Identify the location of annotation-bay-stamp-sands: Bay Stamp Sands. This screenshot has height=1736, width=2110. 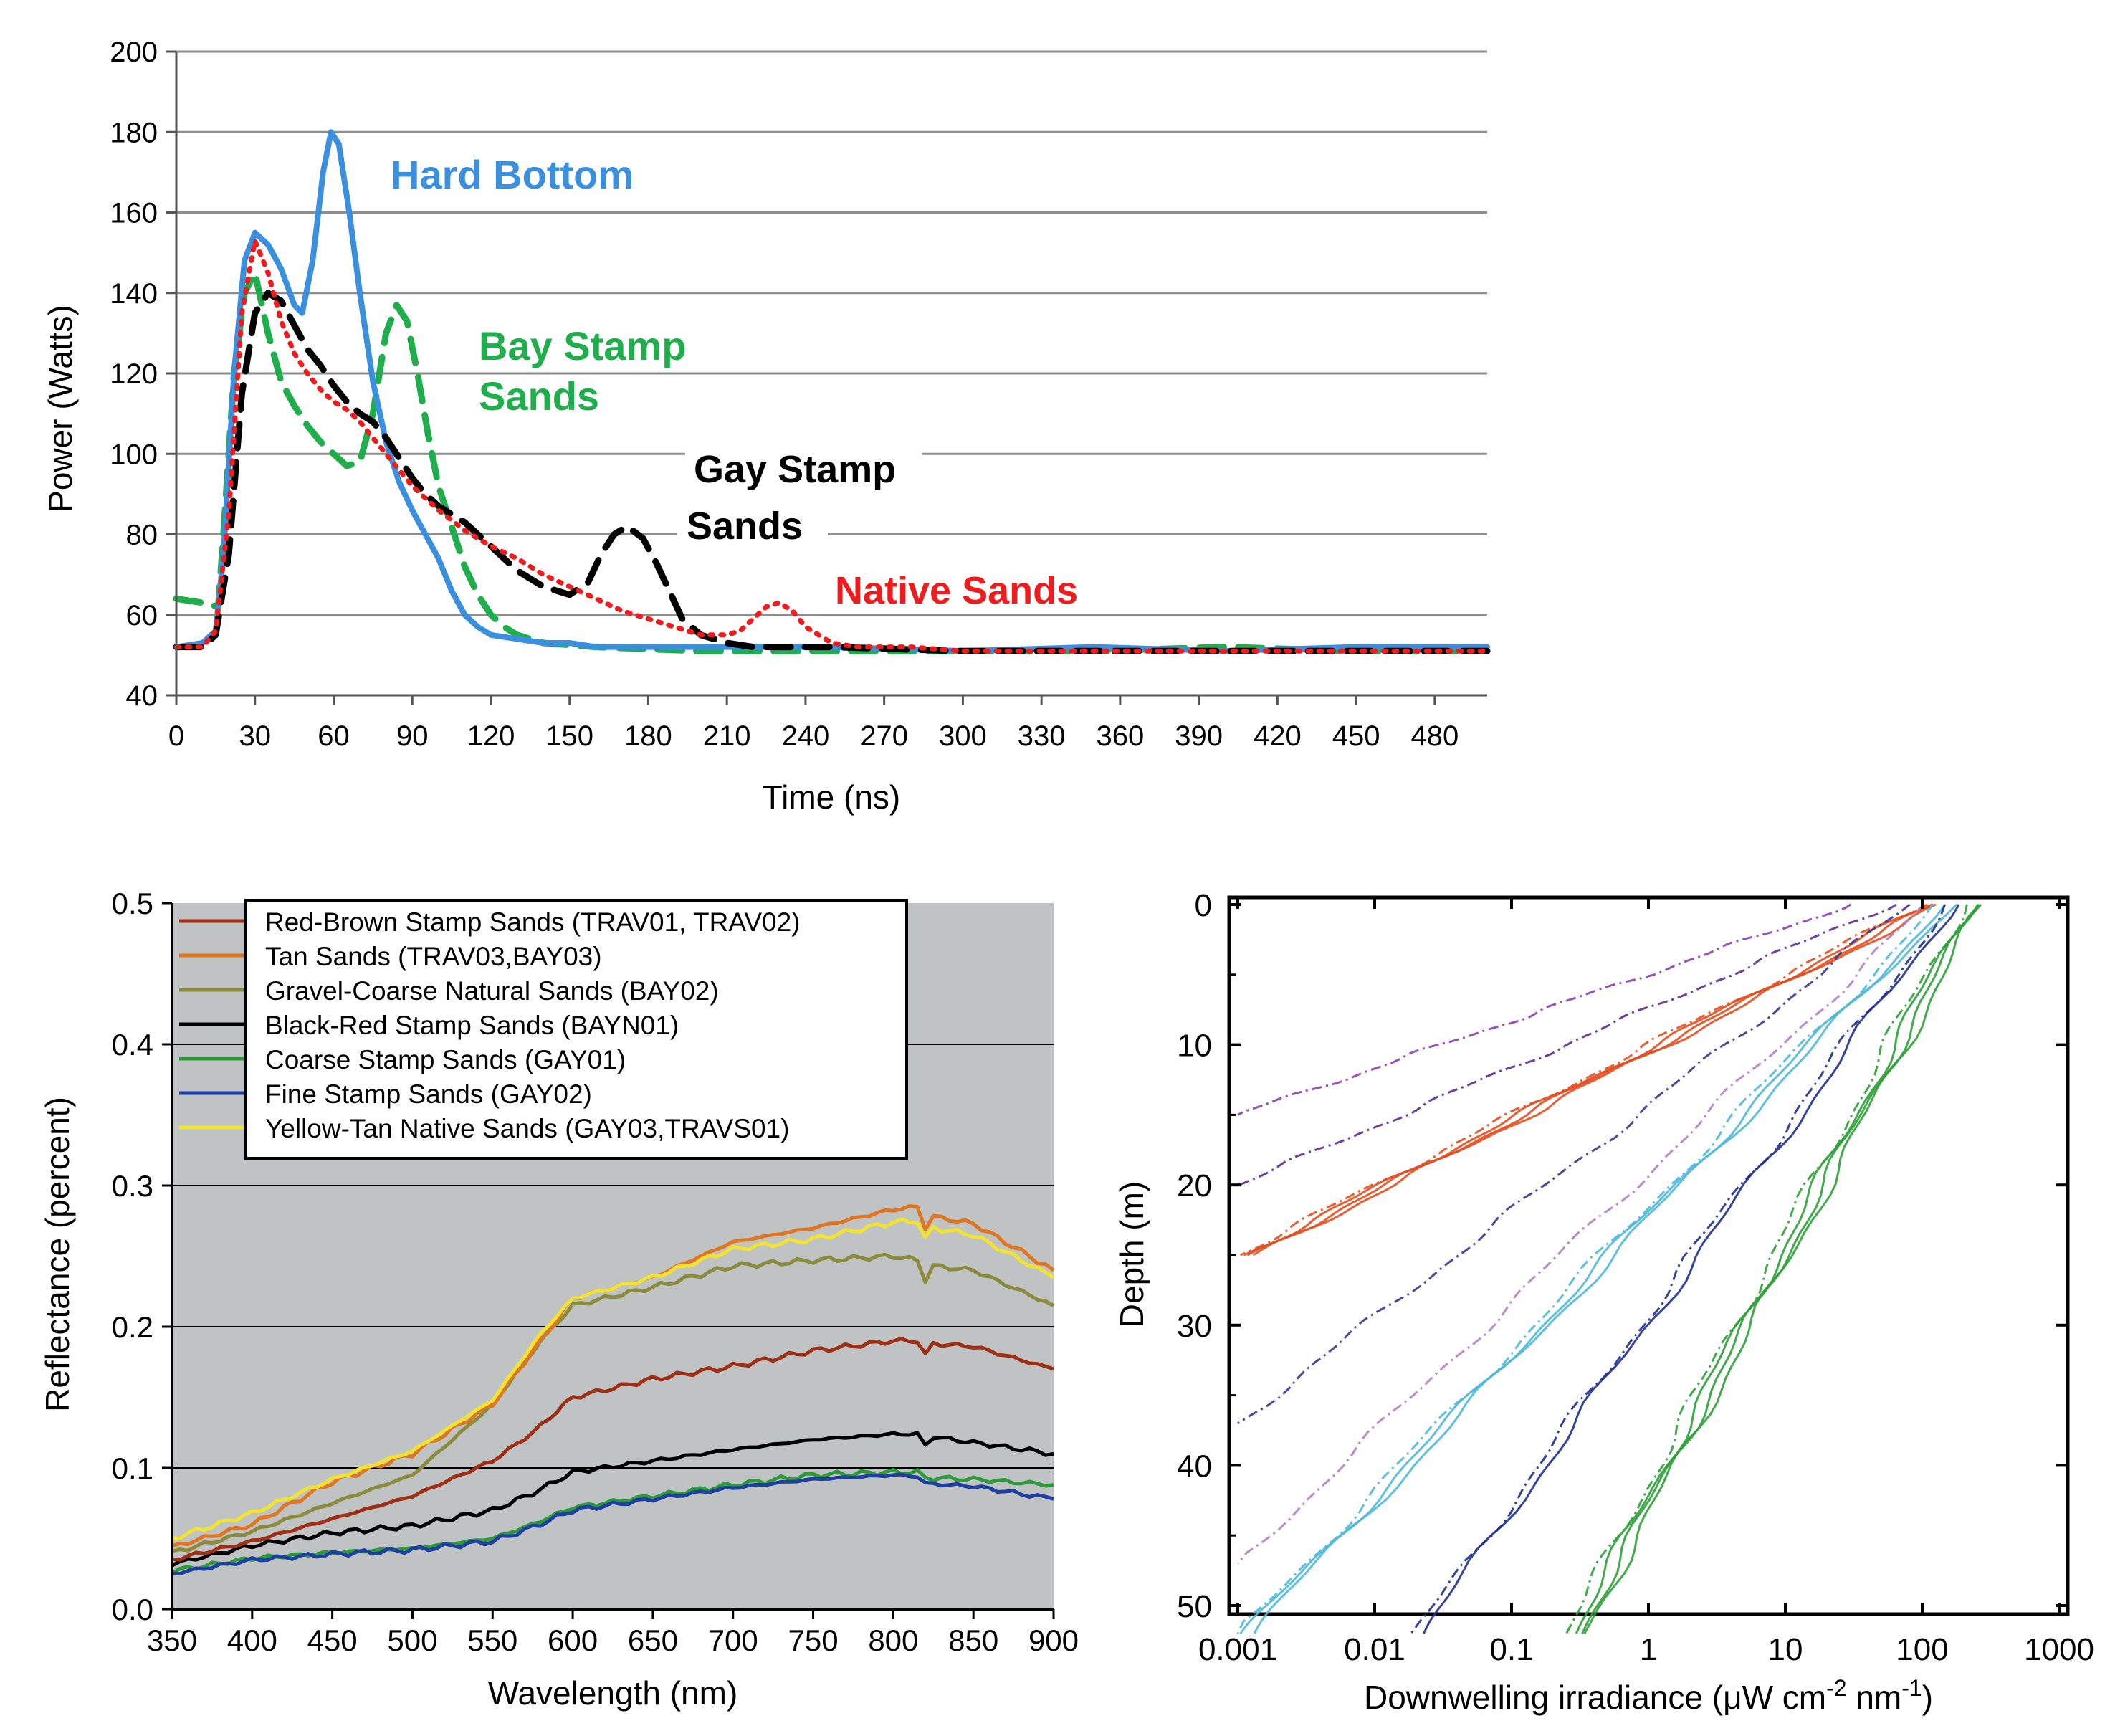
(582, 371).